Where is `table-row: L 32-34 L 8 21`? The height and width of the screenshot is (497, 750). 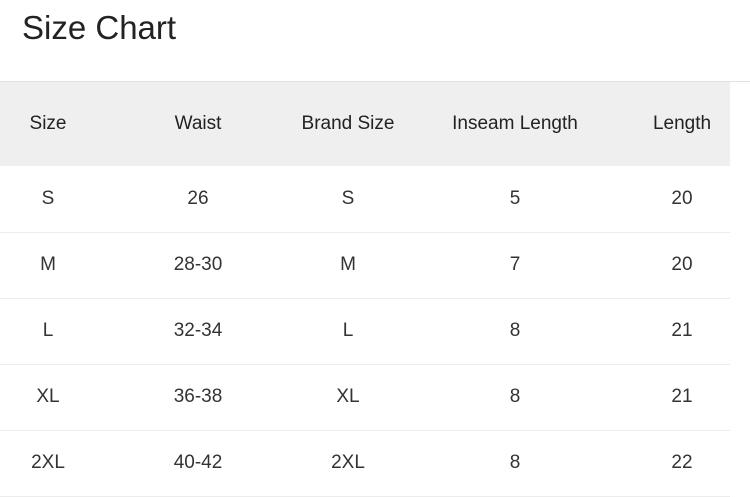
table-row: L 32-34 L 8 21 is located at coordinates (365, 331).